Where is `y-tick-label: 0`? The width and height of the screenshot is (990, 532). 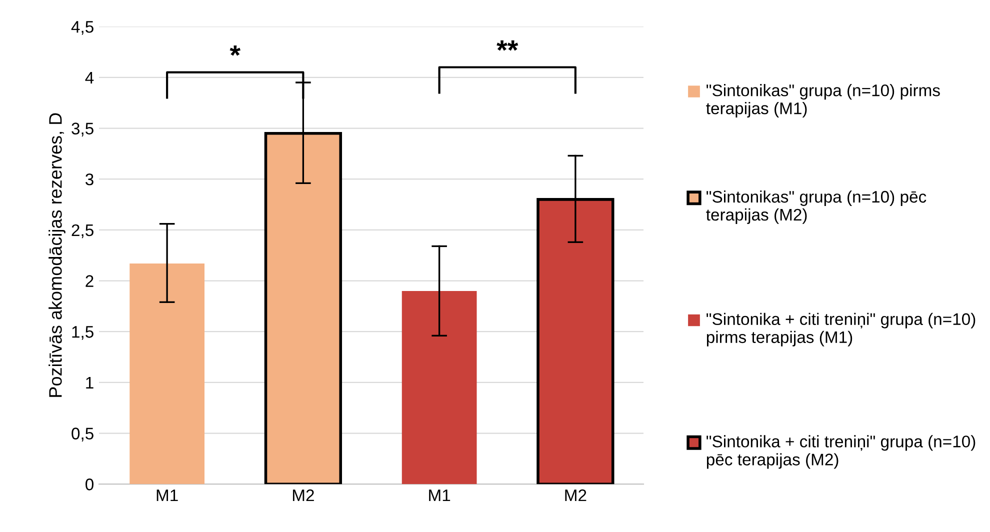
y-tick-label: 0 is located at coordinates (90, 484).